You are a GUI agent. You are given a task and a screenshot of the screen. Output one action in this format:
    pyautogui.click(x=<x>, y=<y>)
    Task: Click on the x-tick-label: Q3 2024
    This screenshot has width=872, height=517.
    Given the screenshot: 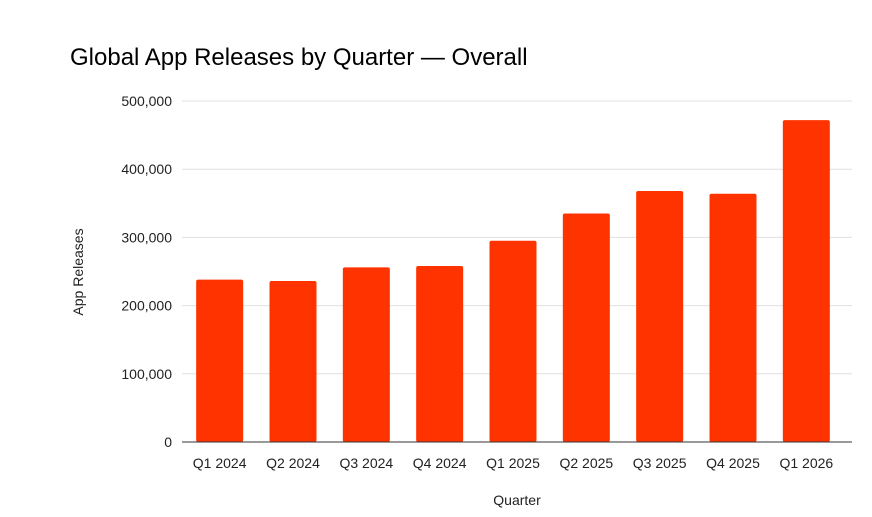 What is the action you would take?
    pyautogui.click(x=366, y=463)
    